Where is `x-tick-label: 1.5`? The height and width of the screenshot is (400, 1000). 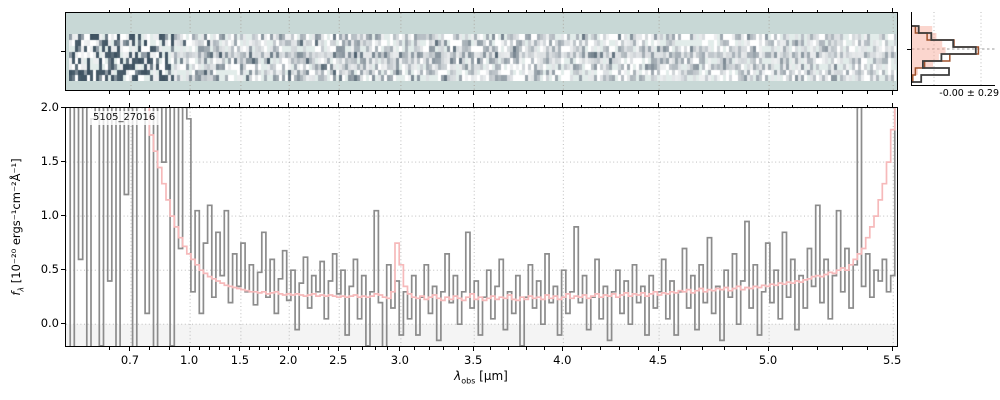 x-tick-label: 1.5 is located at coordinates (240, 360).